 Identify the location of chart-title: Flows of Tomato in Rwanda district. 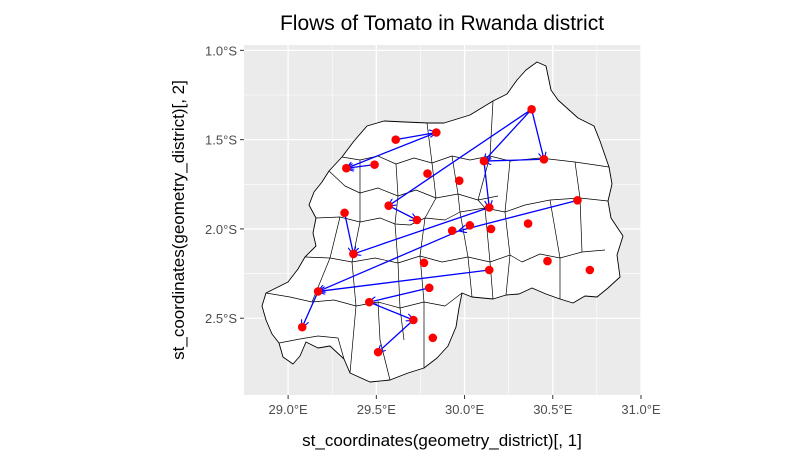
(442, 23).